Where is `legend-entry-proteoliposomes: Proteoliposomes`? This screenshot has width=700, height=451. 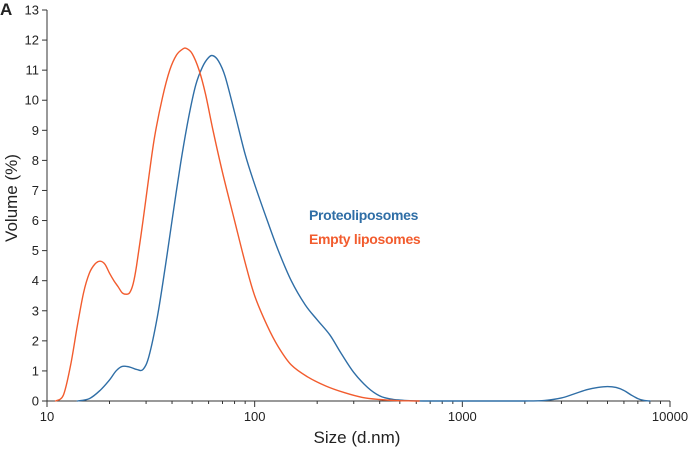 legend-entry-proteoliposomes: Proteoliposomes is located at coordinates (364, 215).